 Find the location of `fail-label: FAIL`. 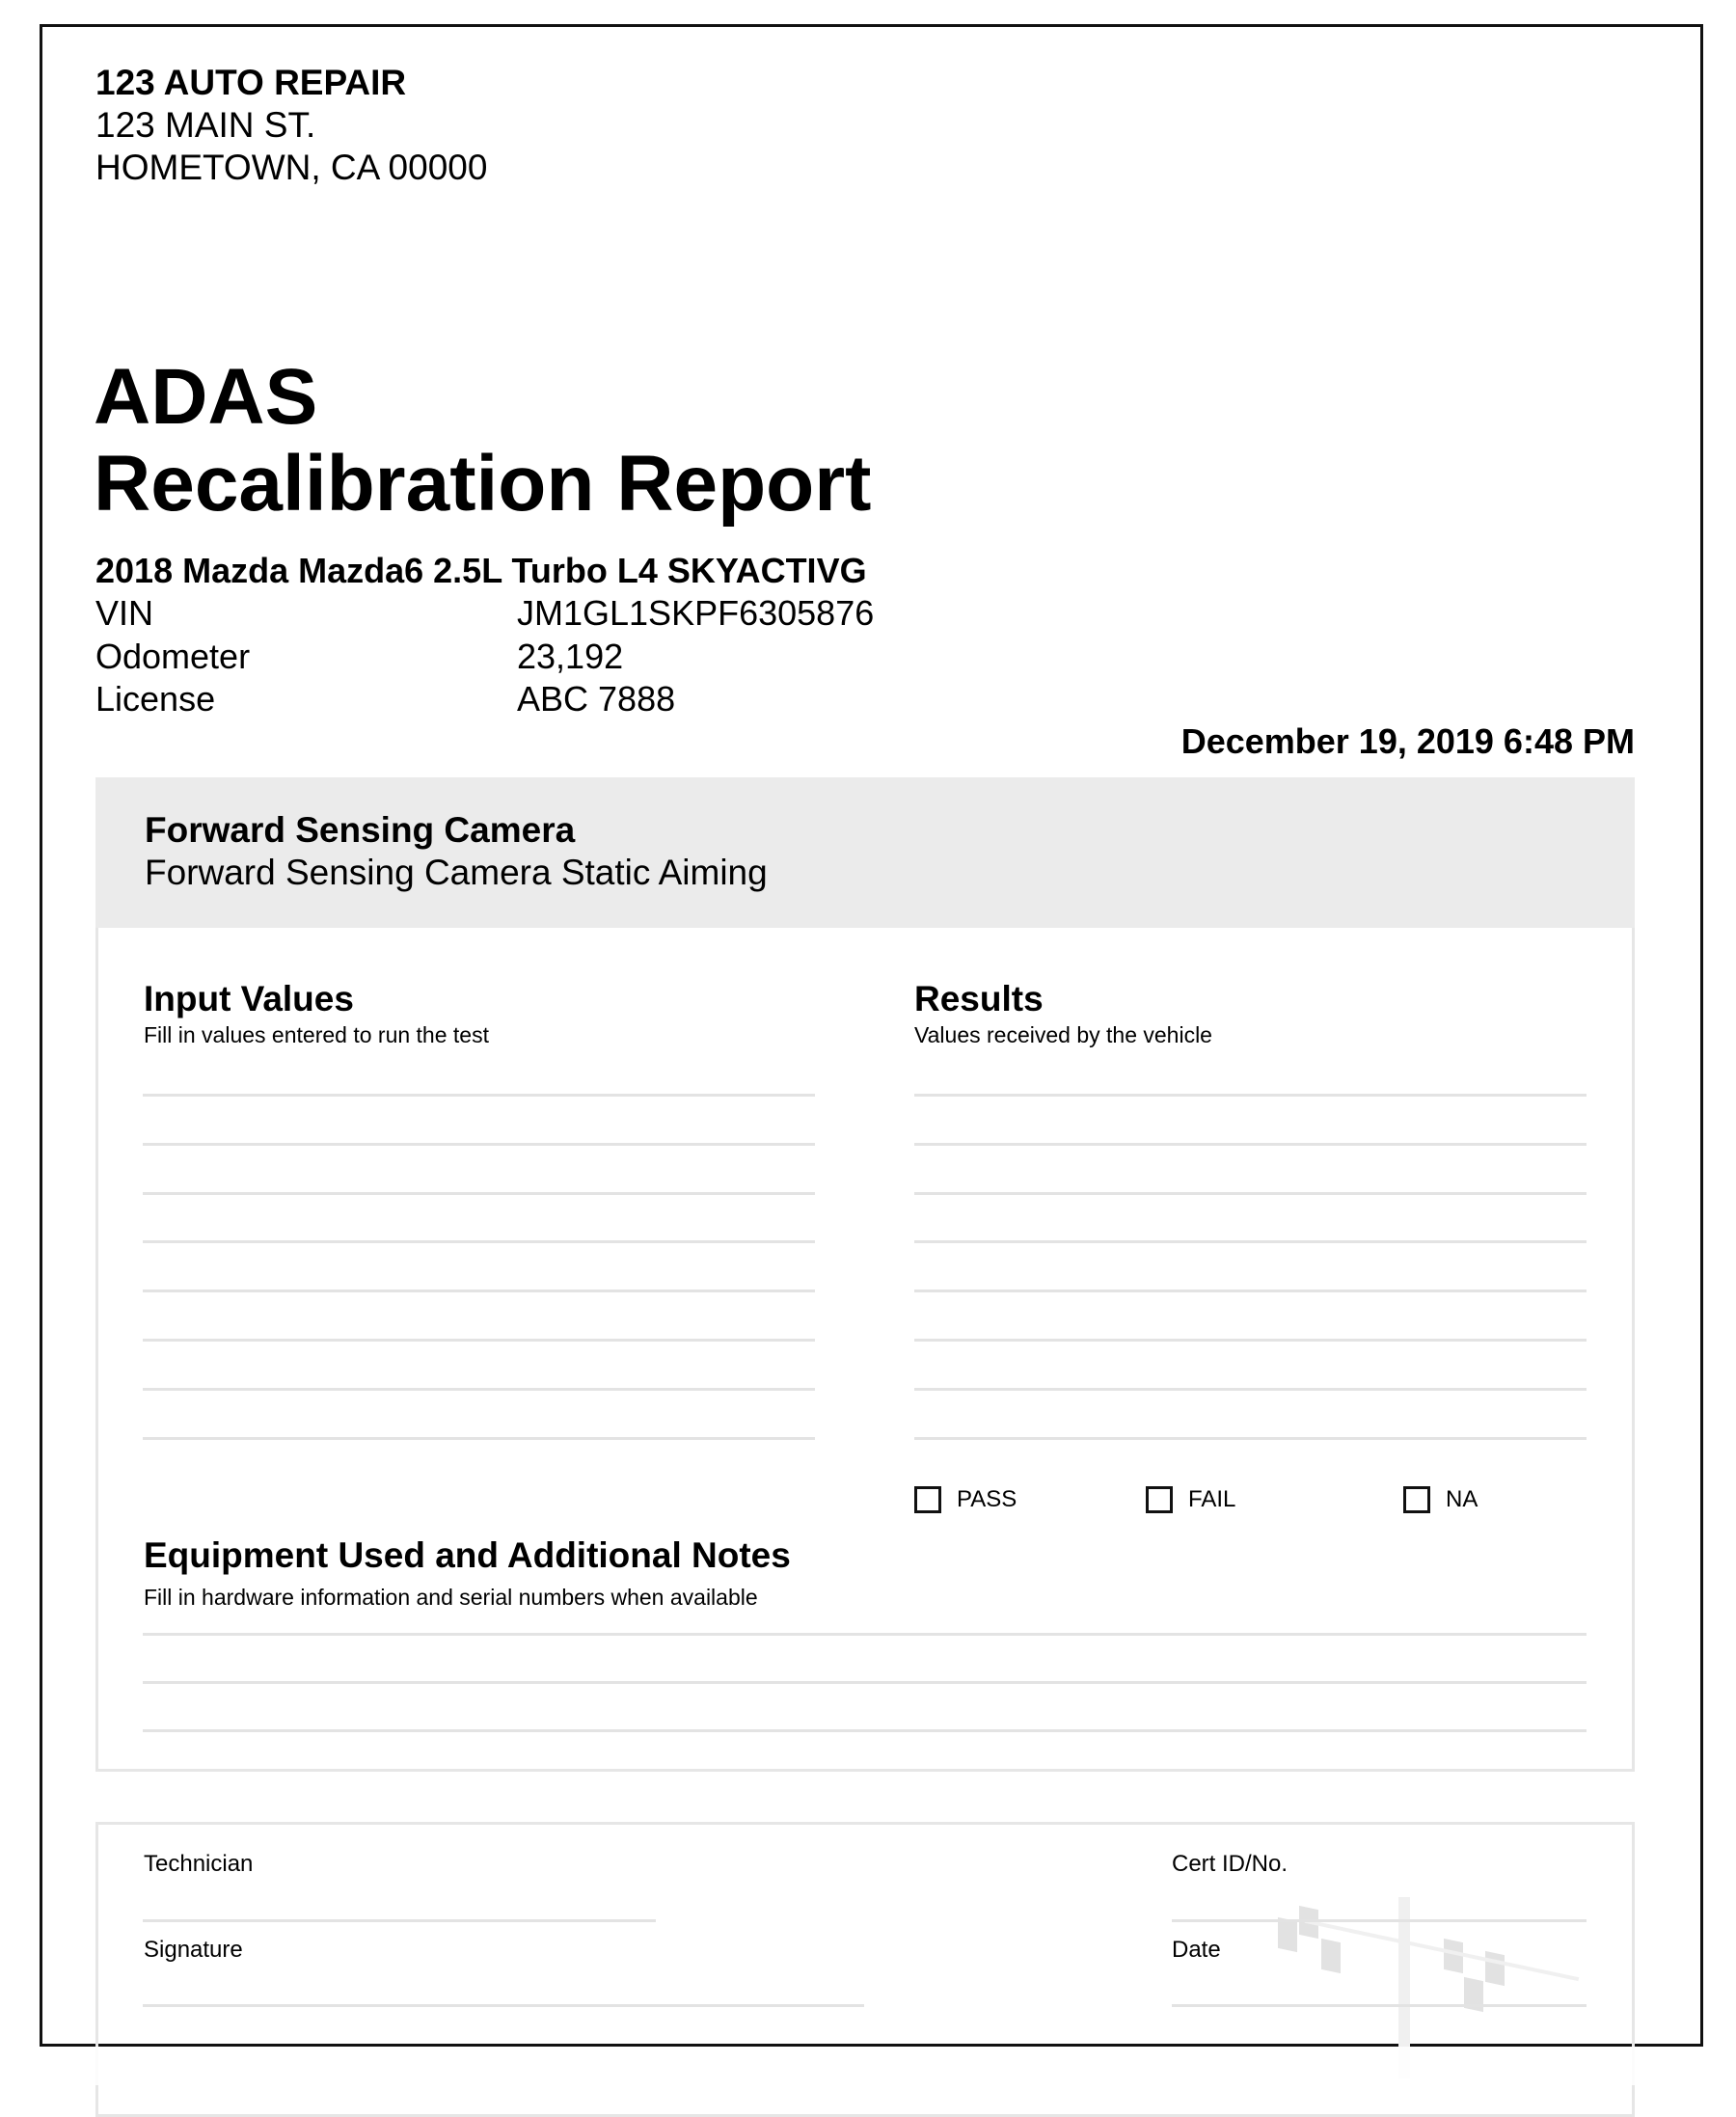

fail-label: FAIL is located at coordinates (1212, 1499).